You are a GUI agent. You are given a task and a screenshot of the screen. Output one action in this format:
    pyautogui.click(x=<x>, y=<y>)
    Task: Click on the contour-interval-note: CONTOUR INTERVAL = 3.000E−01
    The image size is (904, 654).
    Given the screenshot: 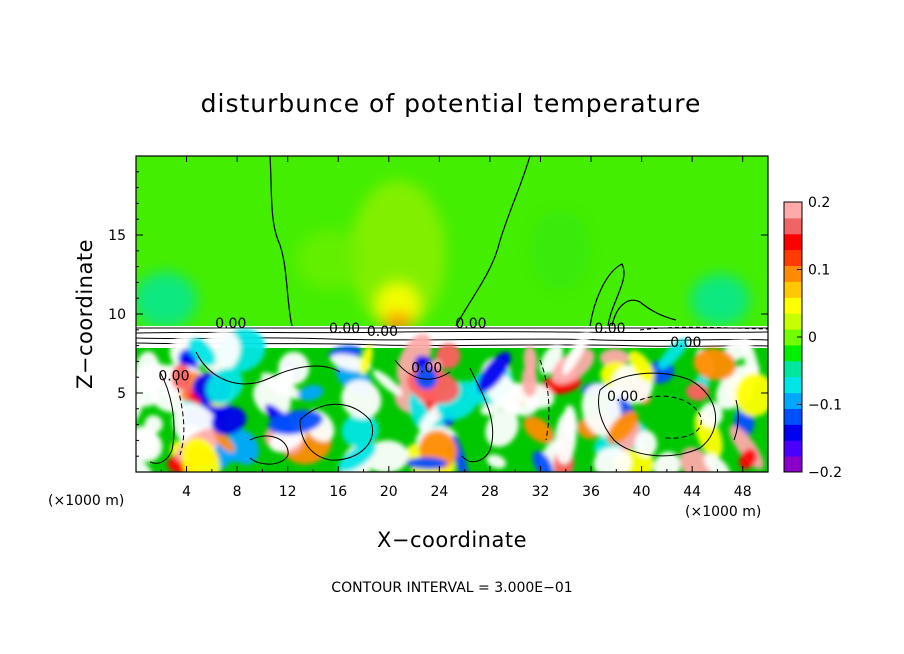 What is the action you would take?
    pyautogui.click(x=451, y=588)
    